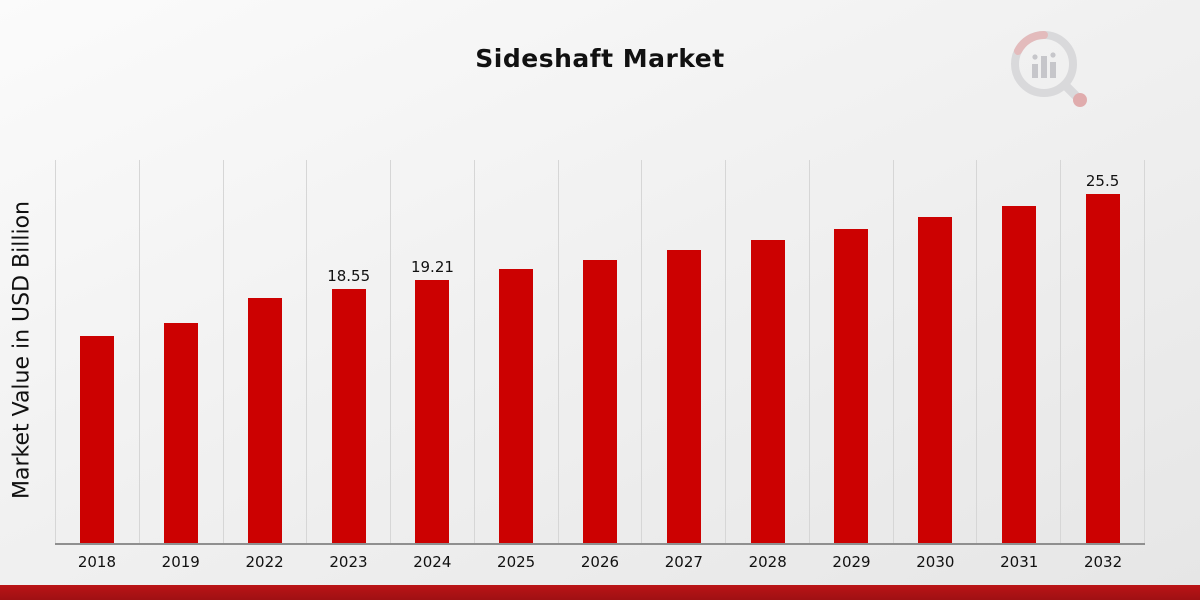 Image resolution: width=1200 pixels, height=600 pixels. I want to click on bar-2025, so click(516, 406).